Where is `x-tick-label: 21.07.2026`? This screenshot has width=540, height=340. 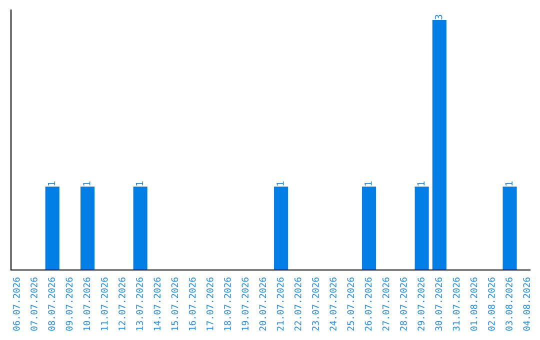
x-tick-label: 21.07.2026 is located at coordinates (280, 304).